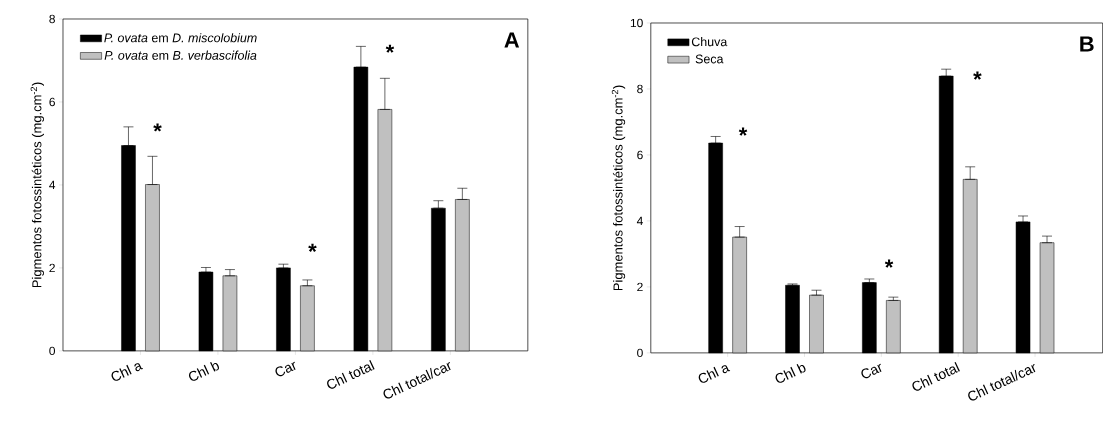 This screenshot has height=427, width=1103. I want to click on legend-label: Seca, so click(709, 59).